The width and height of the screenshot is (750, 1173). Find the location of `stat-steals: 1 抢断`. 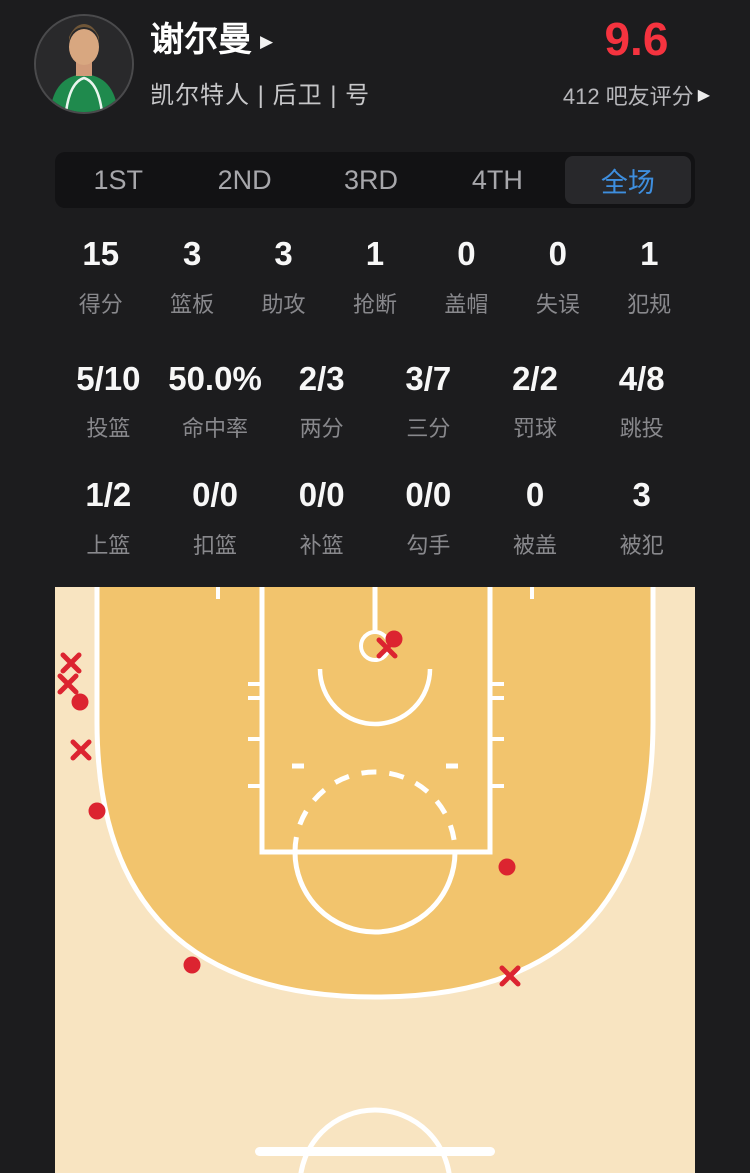

stat-steals: 1 抢断 is located at coordinates (374, 276).